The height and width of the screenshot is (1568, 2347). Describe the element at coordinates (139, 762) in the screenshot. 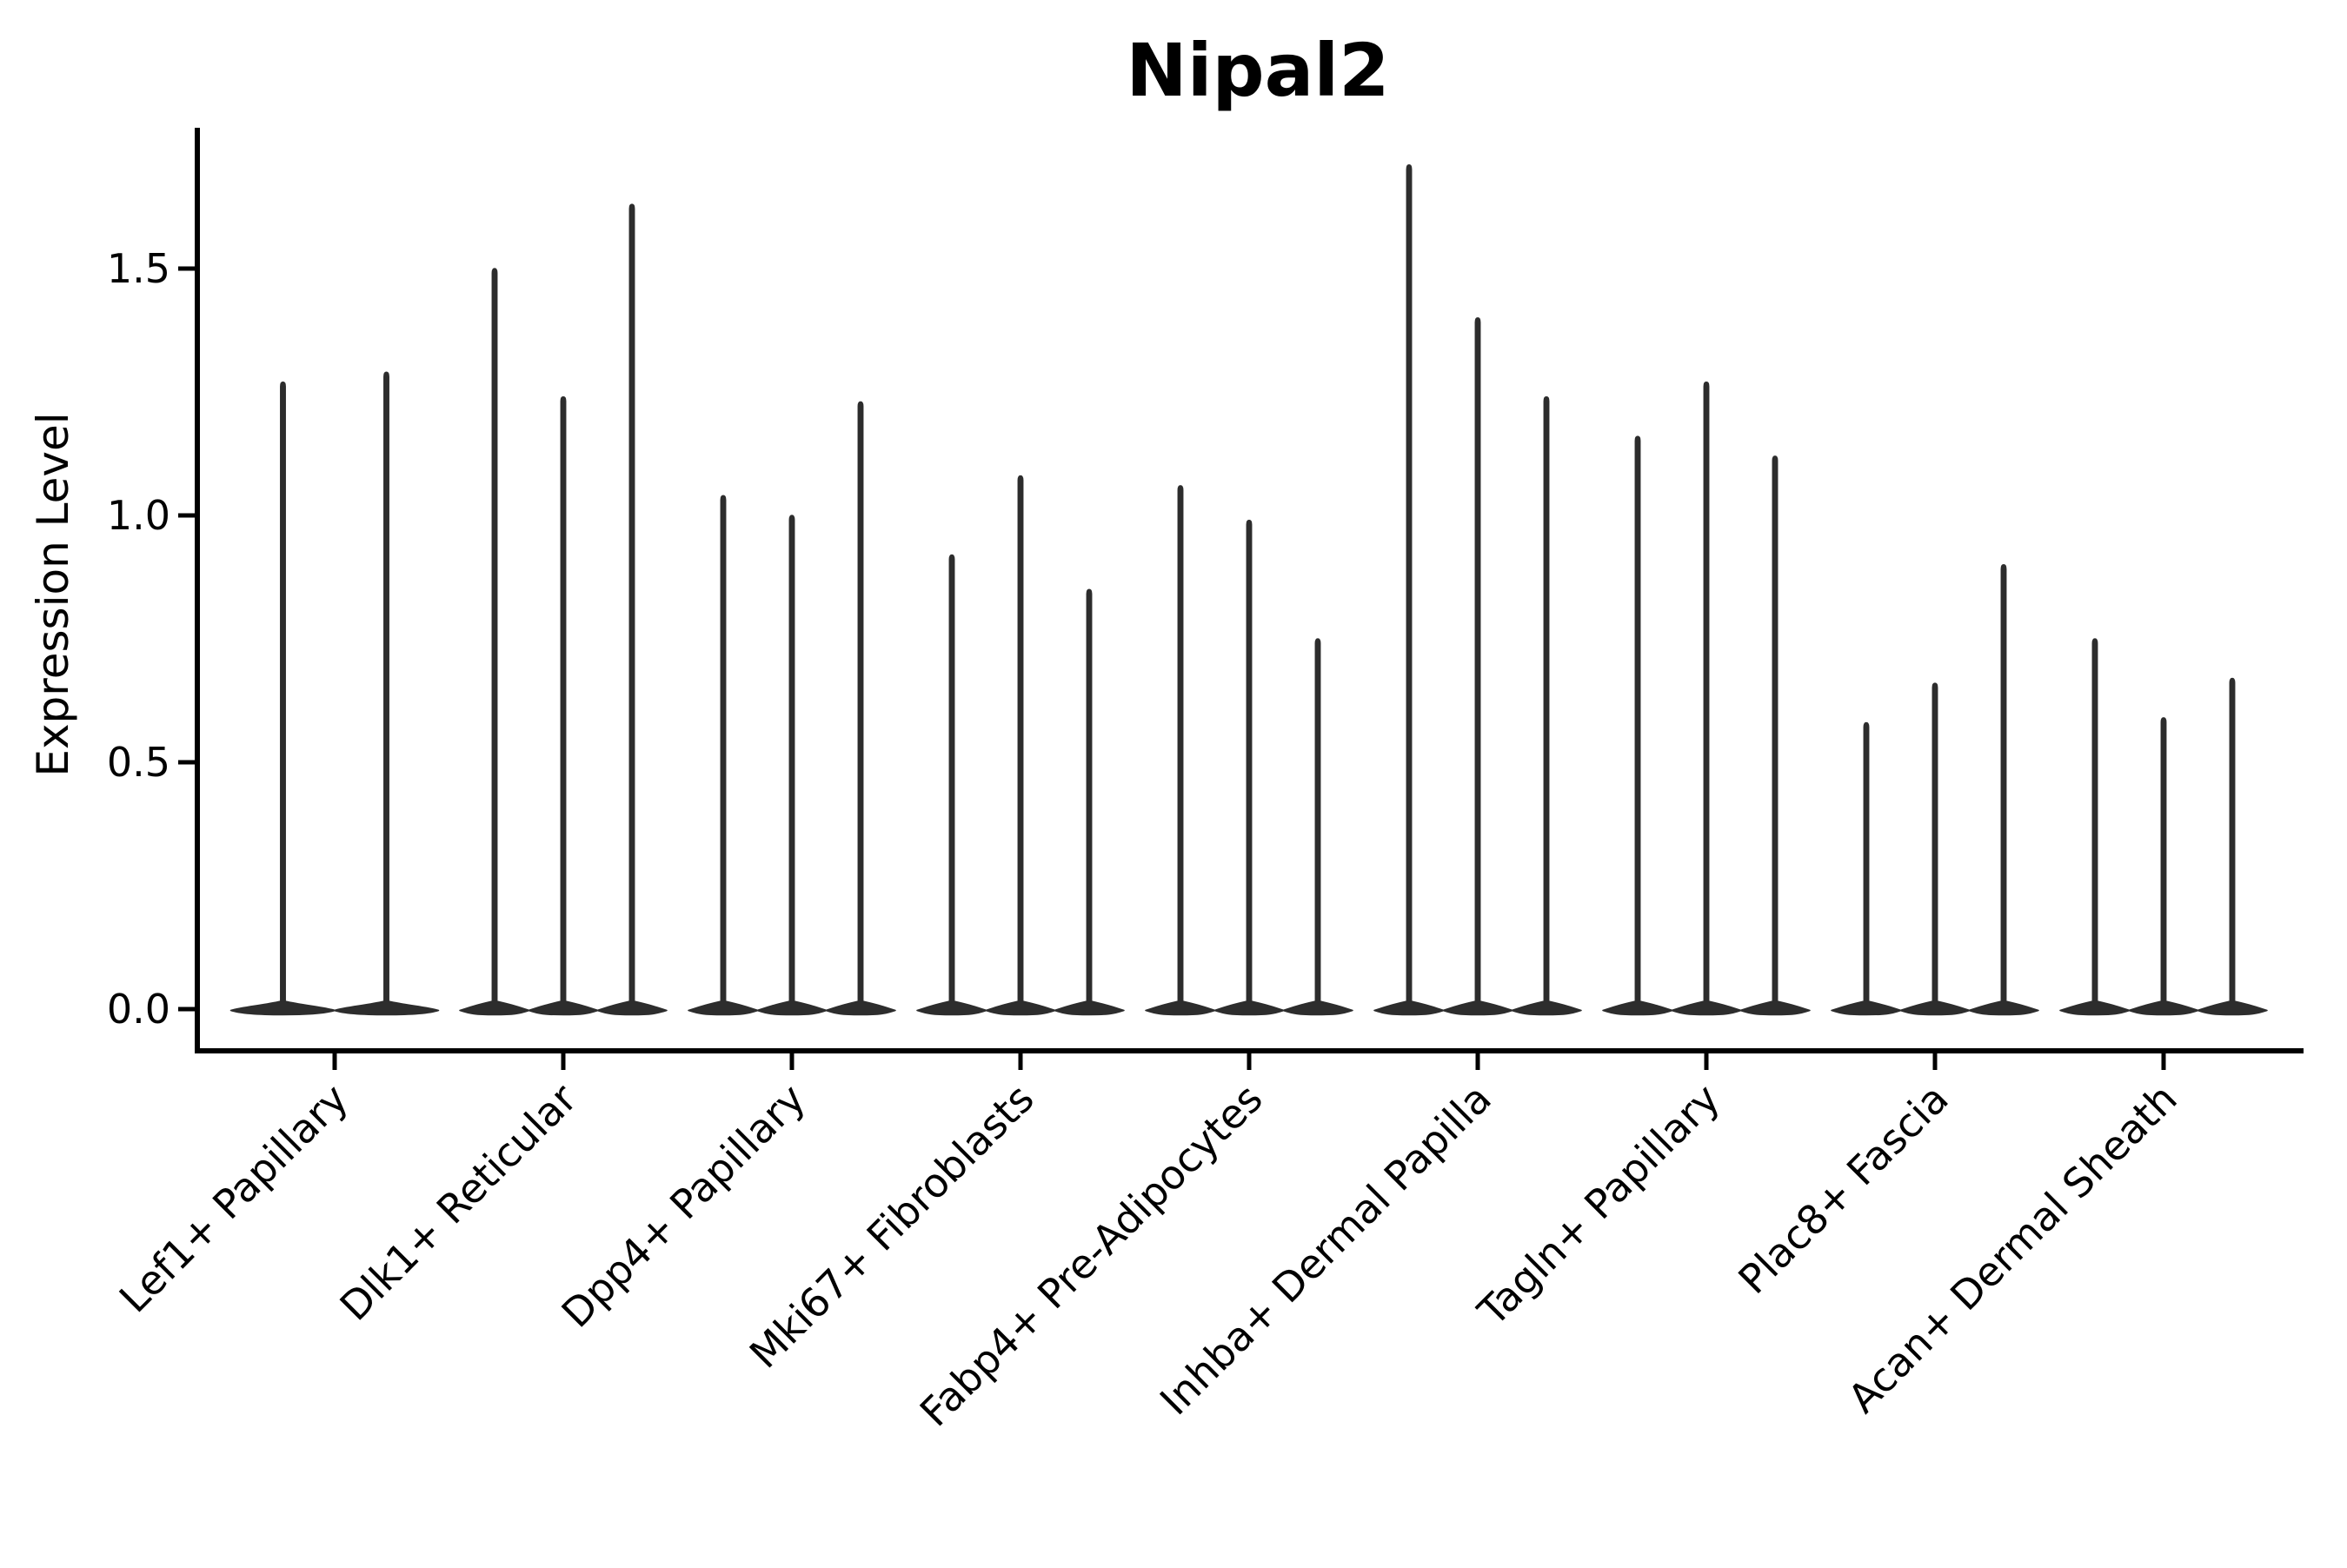

I see `y-tick-label: 0.5` at that location.